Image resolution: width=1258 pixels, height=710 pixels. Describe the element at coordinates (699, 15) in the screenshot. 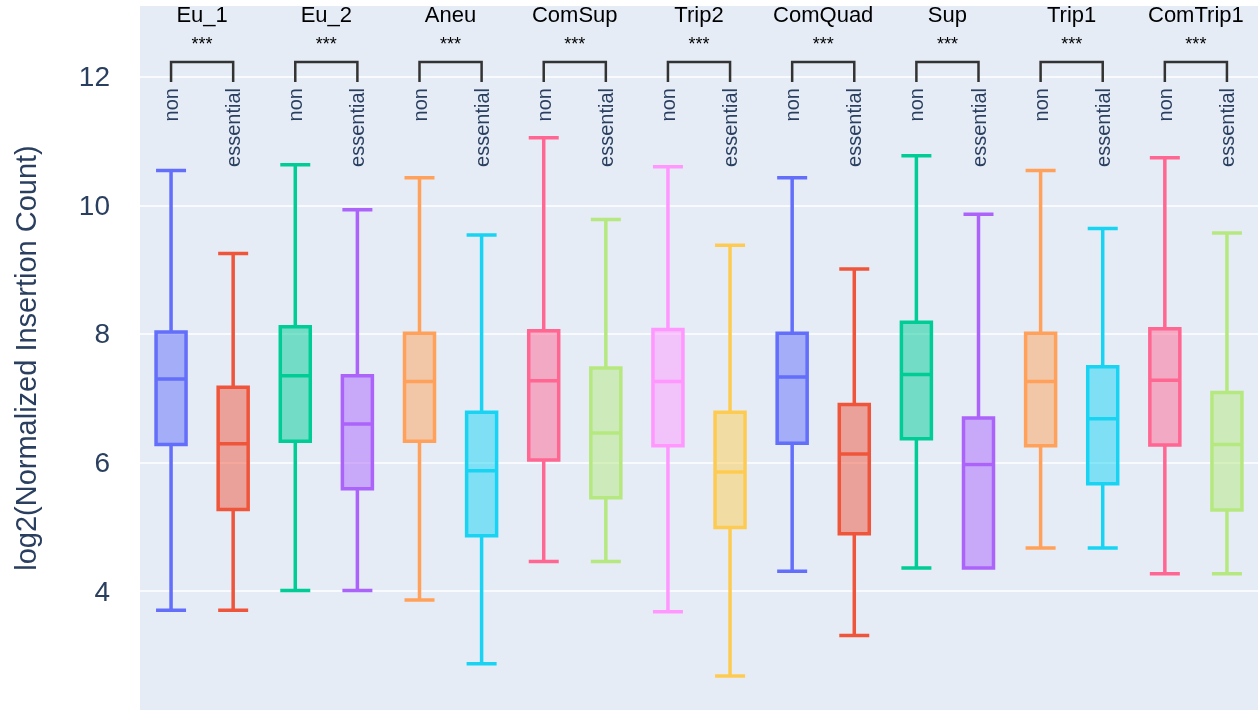

I see `annotation: Trip2` at that location.